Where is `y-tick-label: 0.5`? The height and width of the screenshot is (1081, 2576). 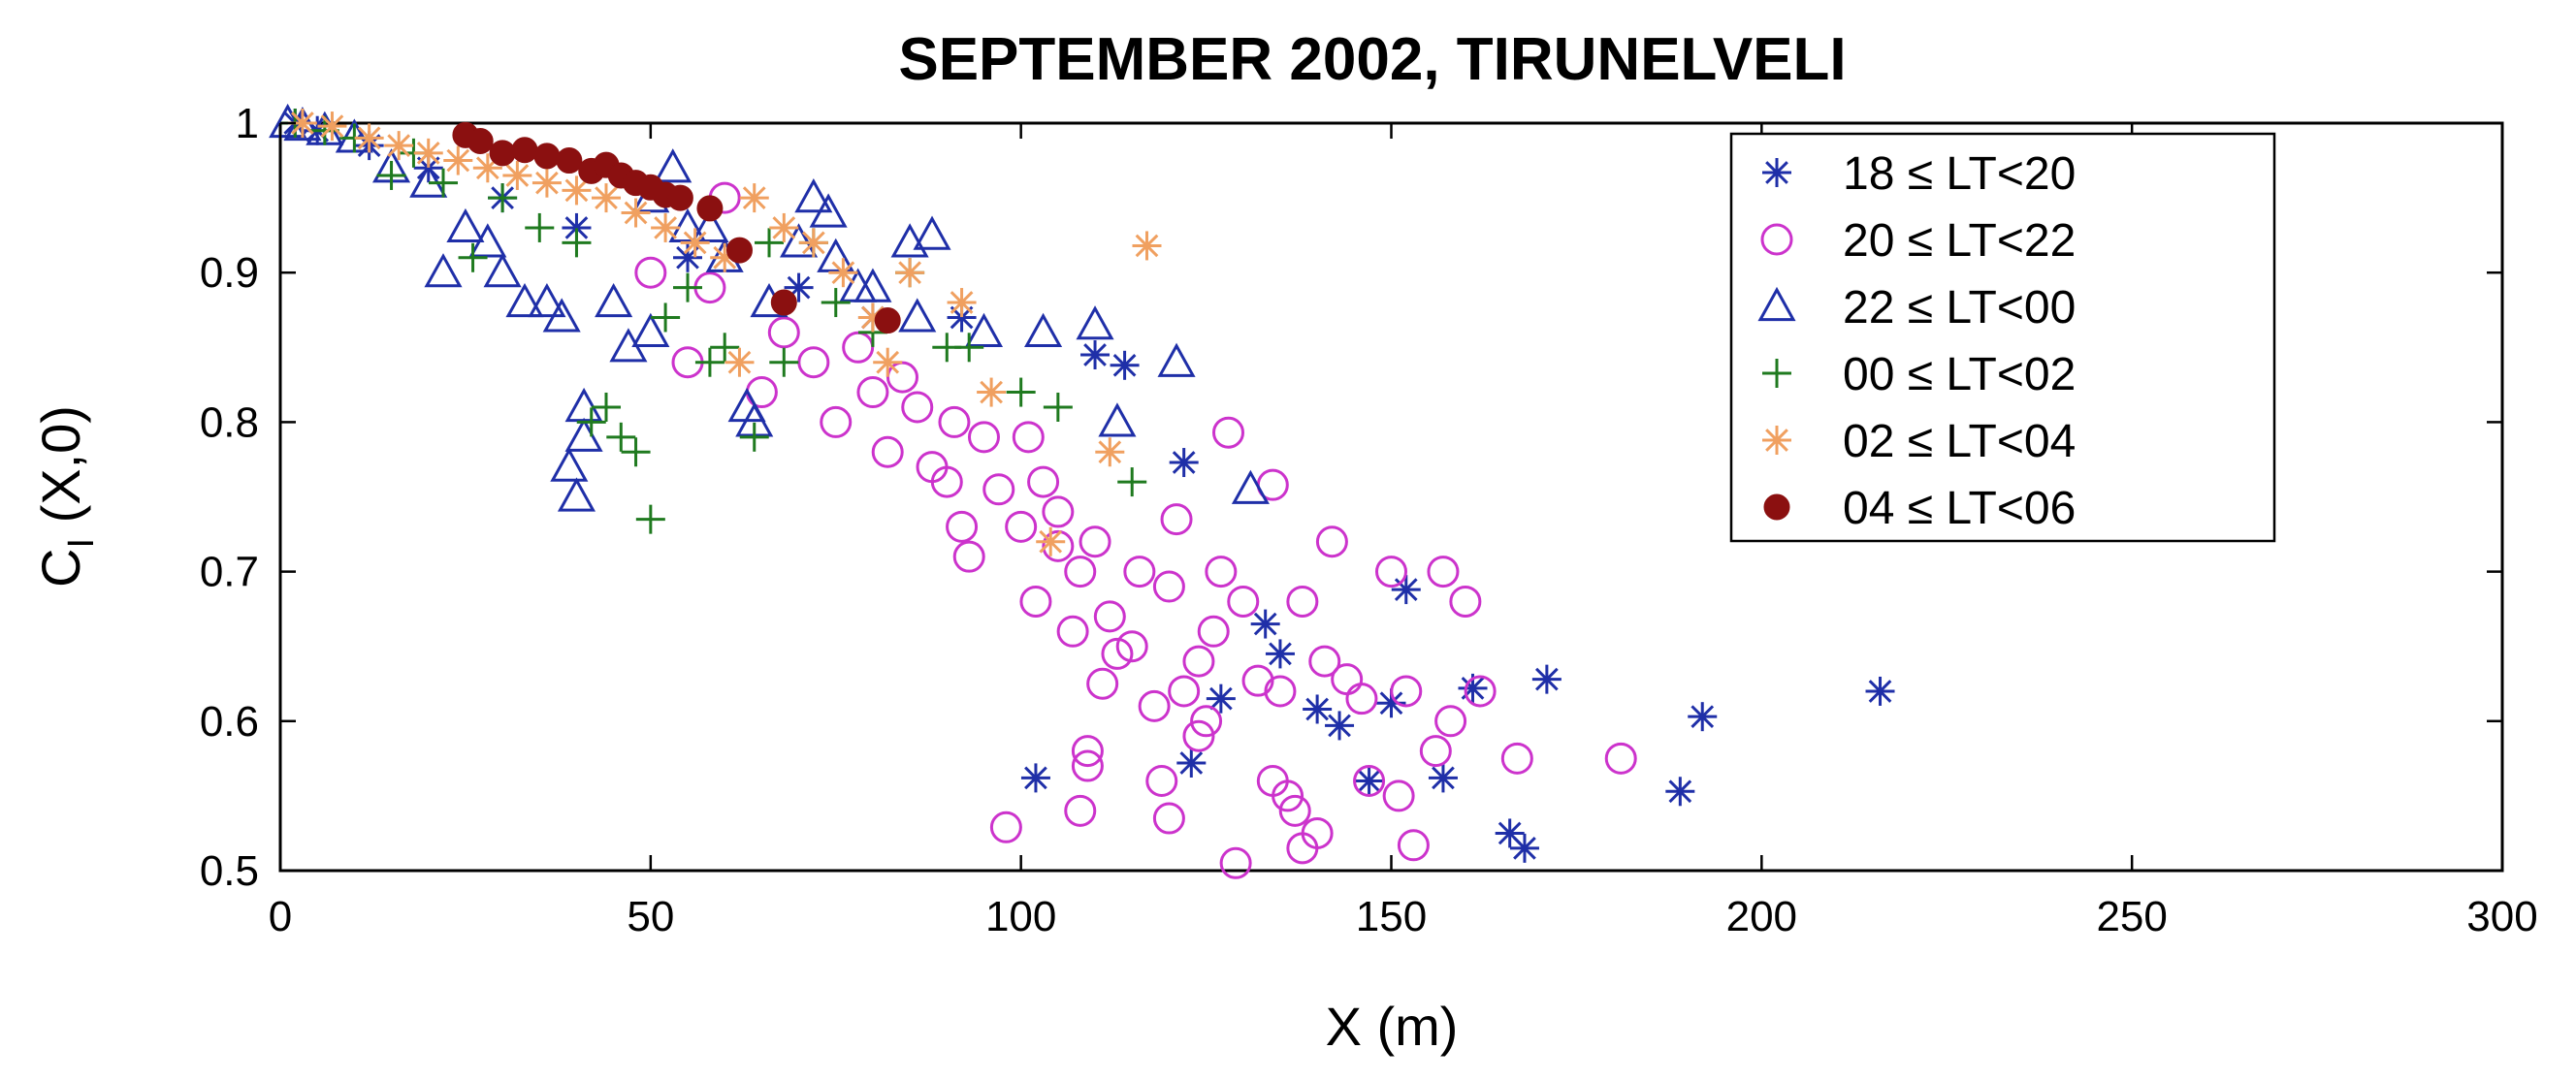 y-tick-label: 0.5 is located at coordinates (229, 871).